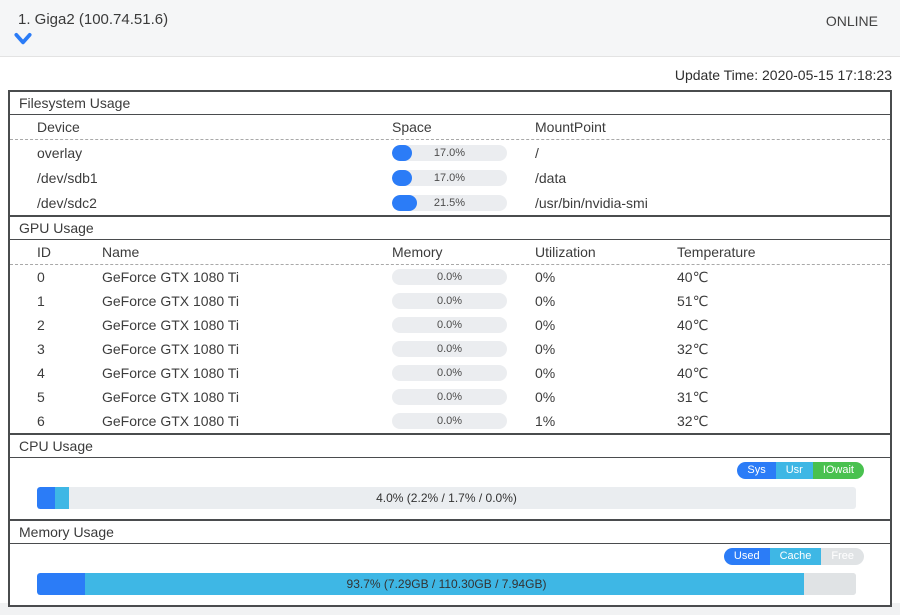 The image size is (900, 615). What do you see at coordinates (93, 19) in the screenshot?
I see `host-title: 1. Giga2 (100.74.51.6)` at bounding box center [93, 19].